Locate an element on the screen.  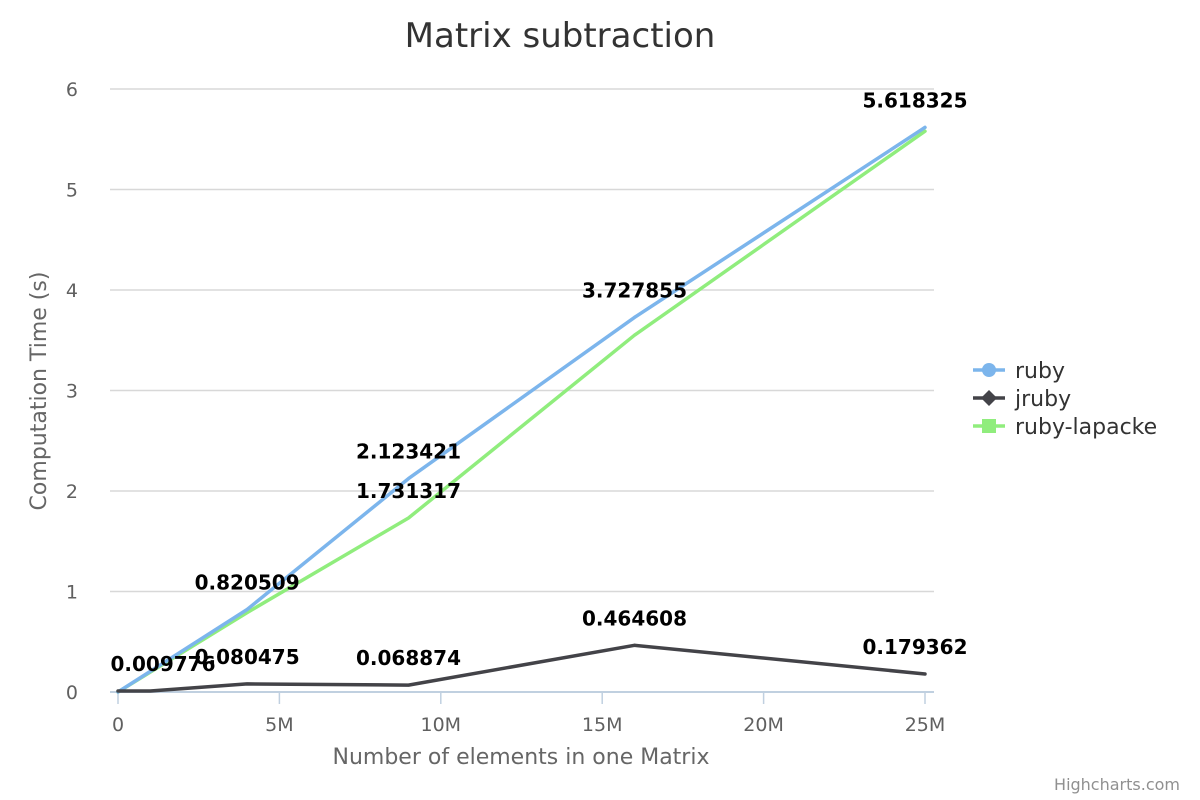
y-tick-label: 6 is located at coordinates (72, 90).